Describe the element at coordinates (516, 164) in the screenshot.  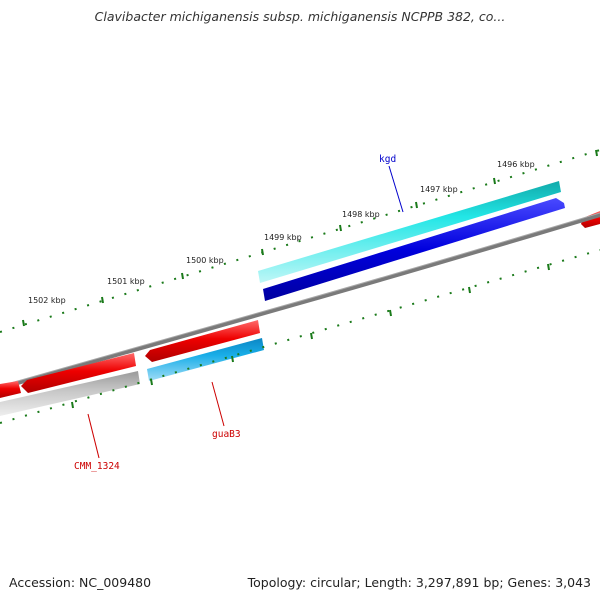
I see `tick-label: 1496 kbp` at that location.